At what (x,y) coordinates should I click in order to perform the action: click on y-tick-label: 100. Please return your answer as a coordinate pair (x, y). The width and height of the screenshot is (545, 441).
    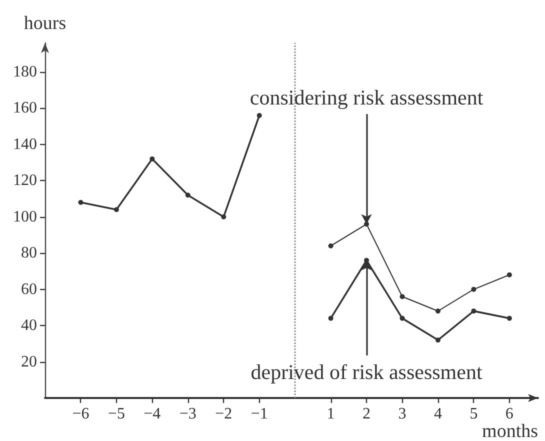
    Looking at the image, I should click on (25, 217).